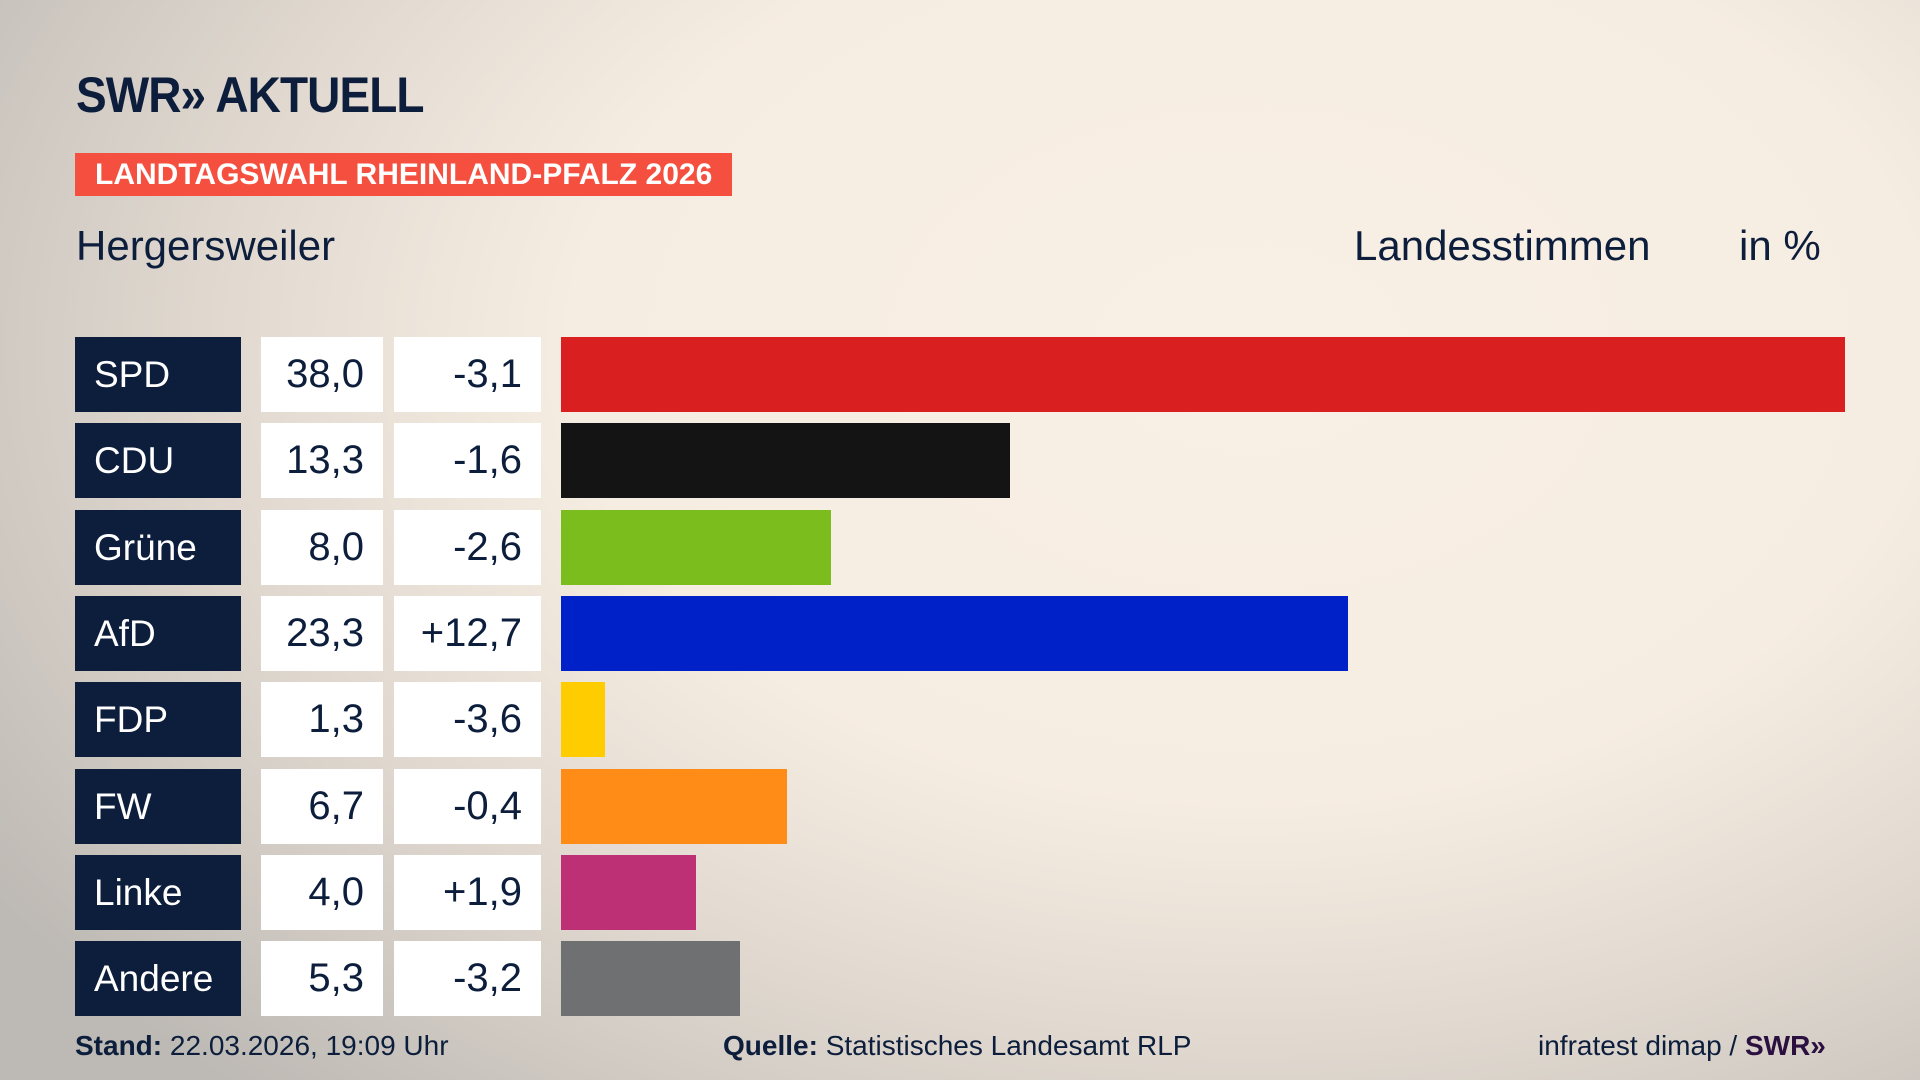  Describe the element at coordinates (158, 806) in the screenshot. I see `party-label: FW` at that location.